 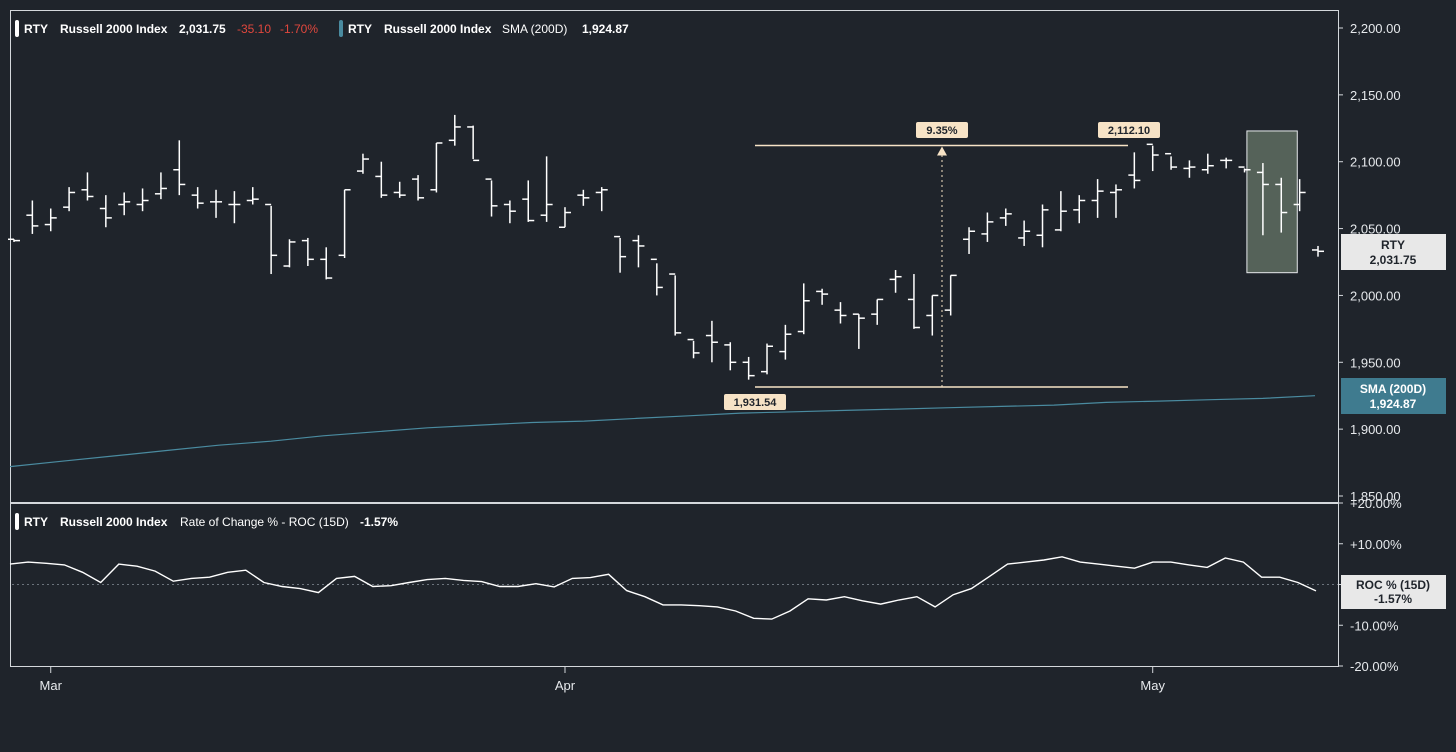 I want to click on sma-legend-label: SMA (200D), so click(x=534, y=29).